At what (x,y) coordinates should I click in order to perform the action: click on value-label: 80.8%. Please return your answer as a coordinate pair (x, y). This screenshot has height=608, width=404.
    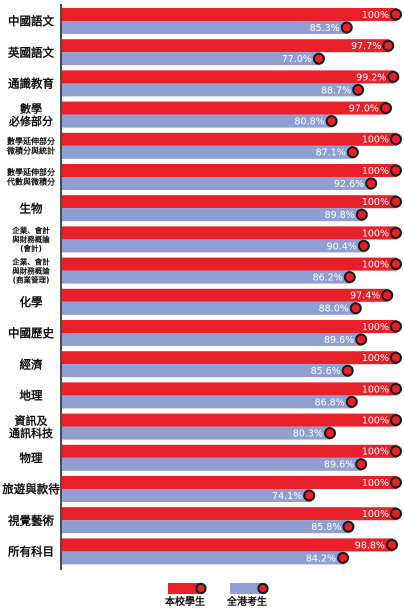
    Looking at the image, I should click on (309, 122).